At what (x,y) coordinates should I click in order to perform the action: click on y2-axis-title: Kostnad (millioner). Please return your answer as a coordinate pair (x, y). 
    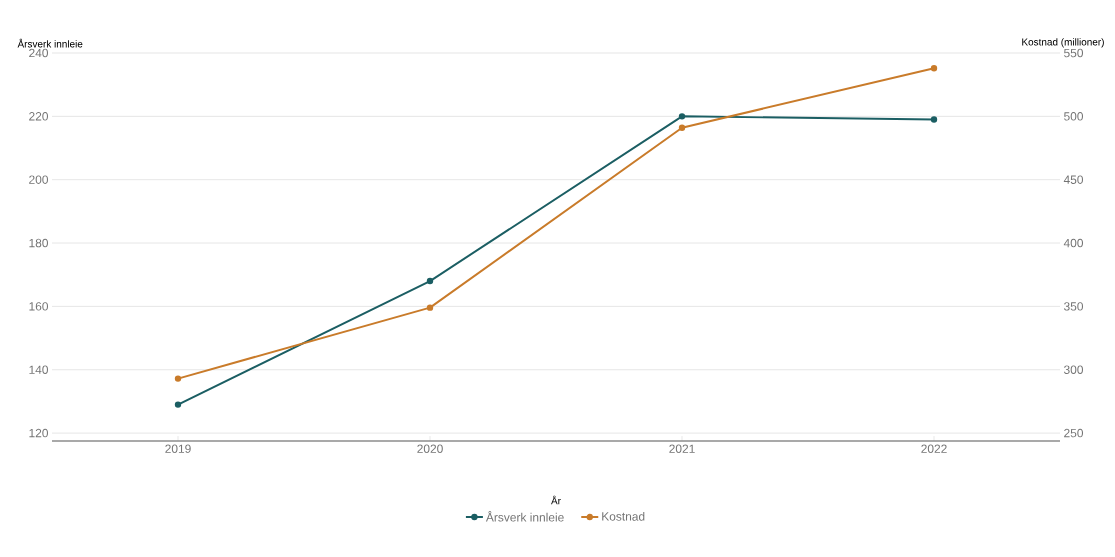
    Looking at the image, I should click on (1063, 43).